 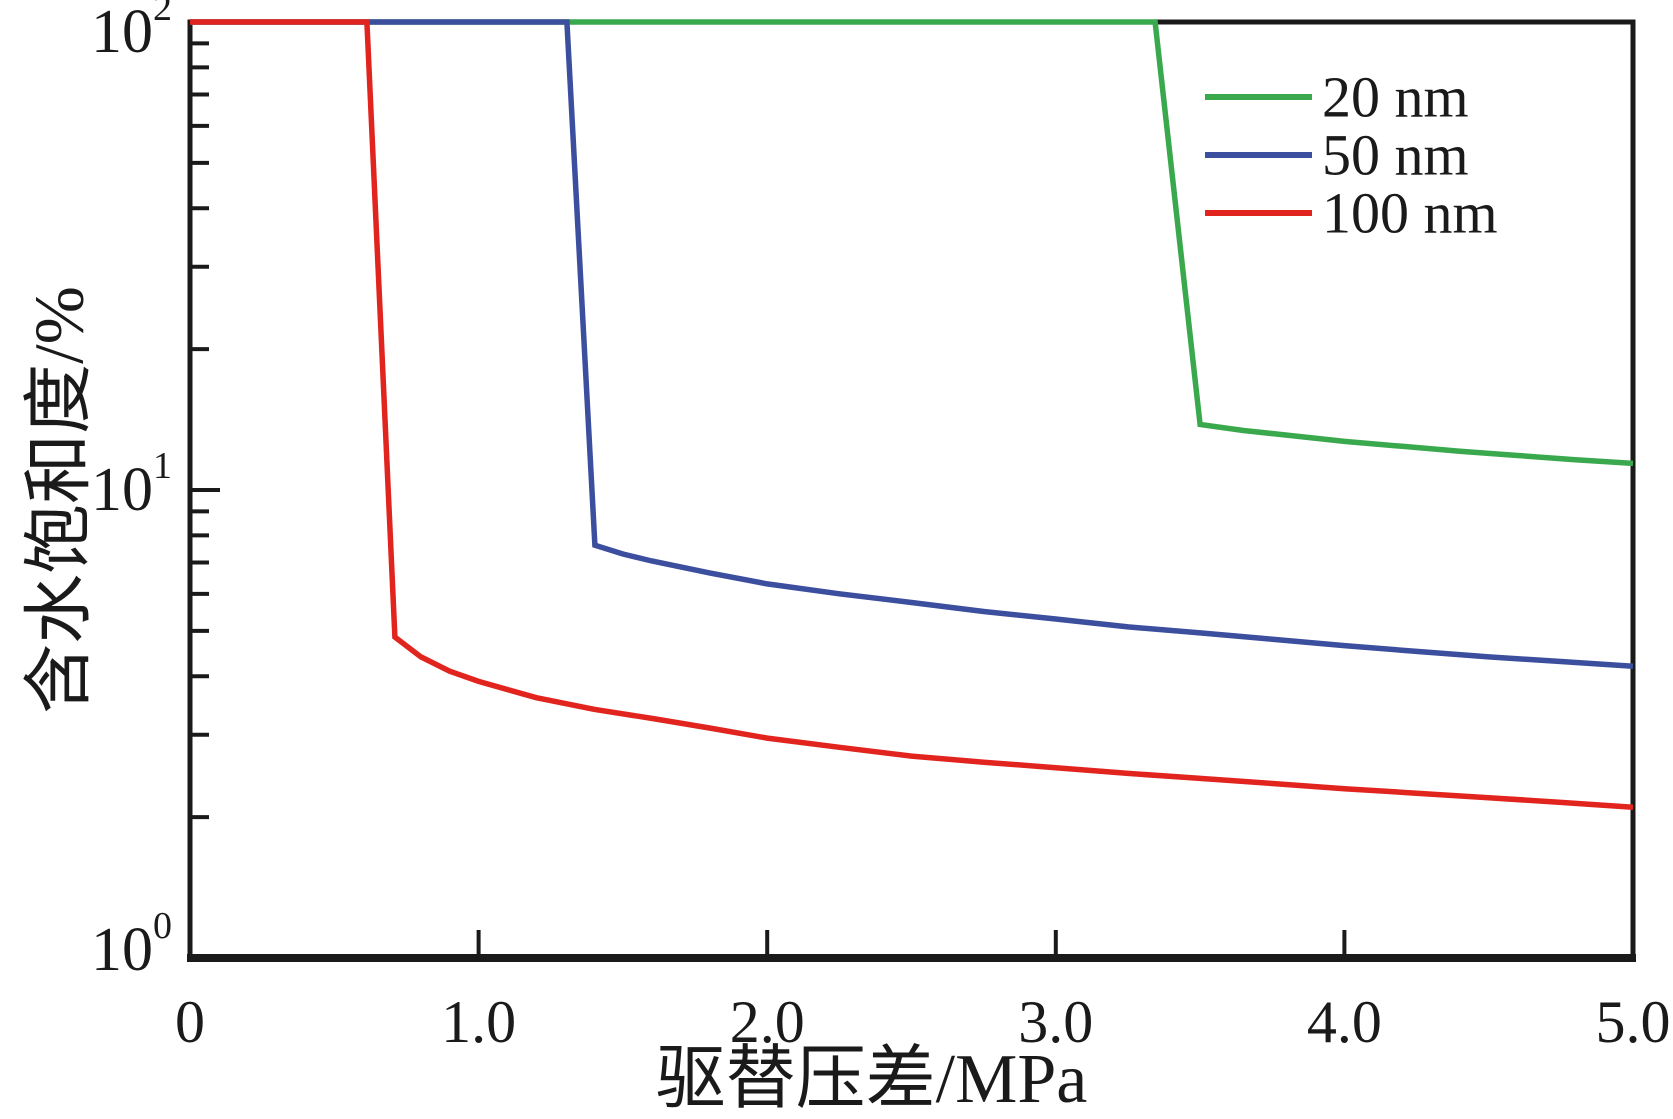 What do you see at coordinates (1395, 97) in the screenshot?
I see `legend-label-20nm: 20 nm` at bounding box center [1395, 97].